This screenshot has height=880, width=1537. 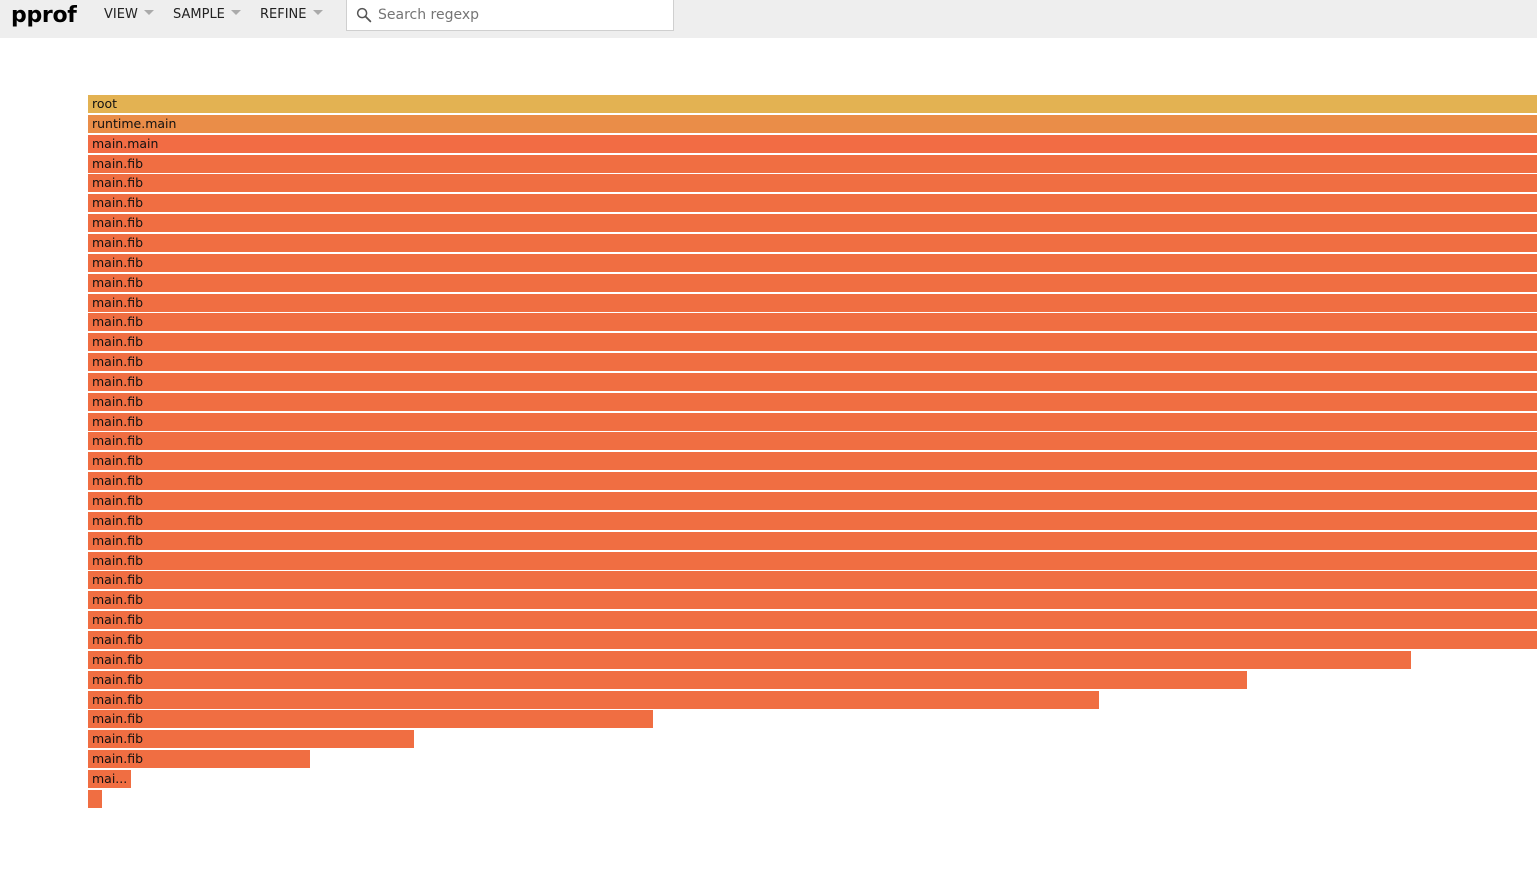 What do you see at coordinates (812, 104) in the screenshot?
I see `flame-frame: root` at bounding box center [812, 104].